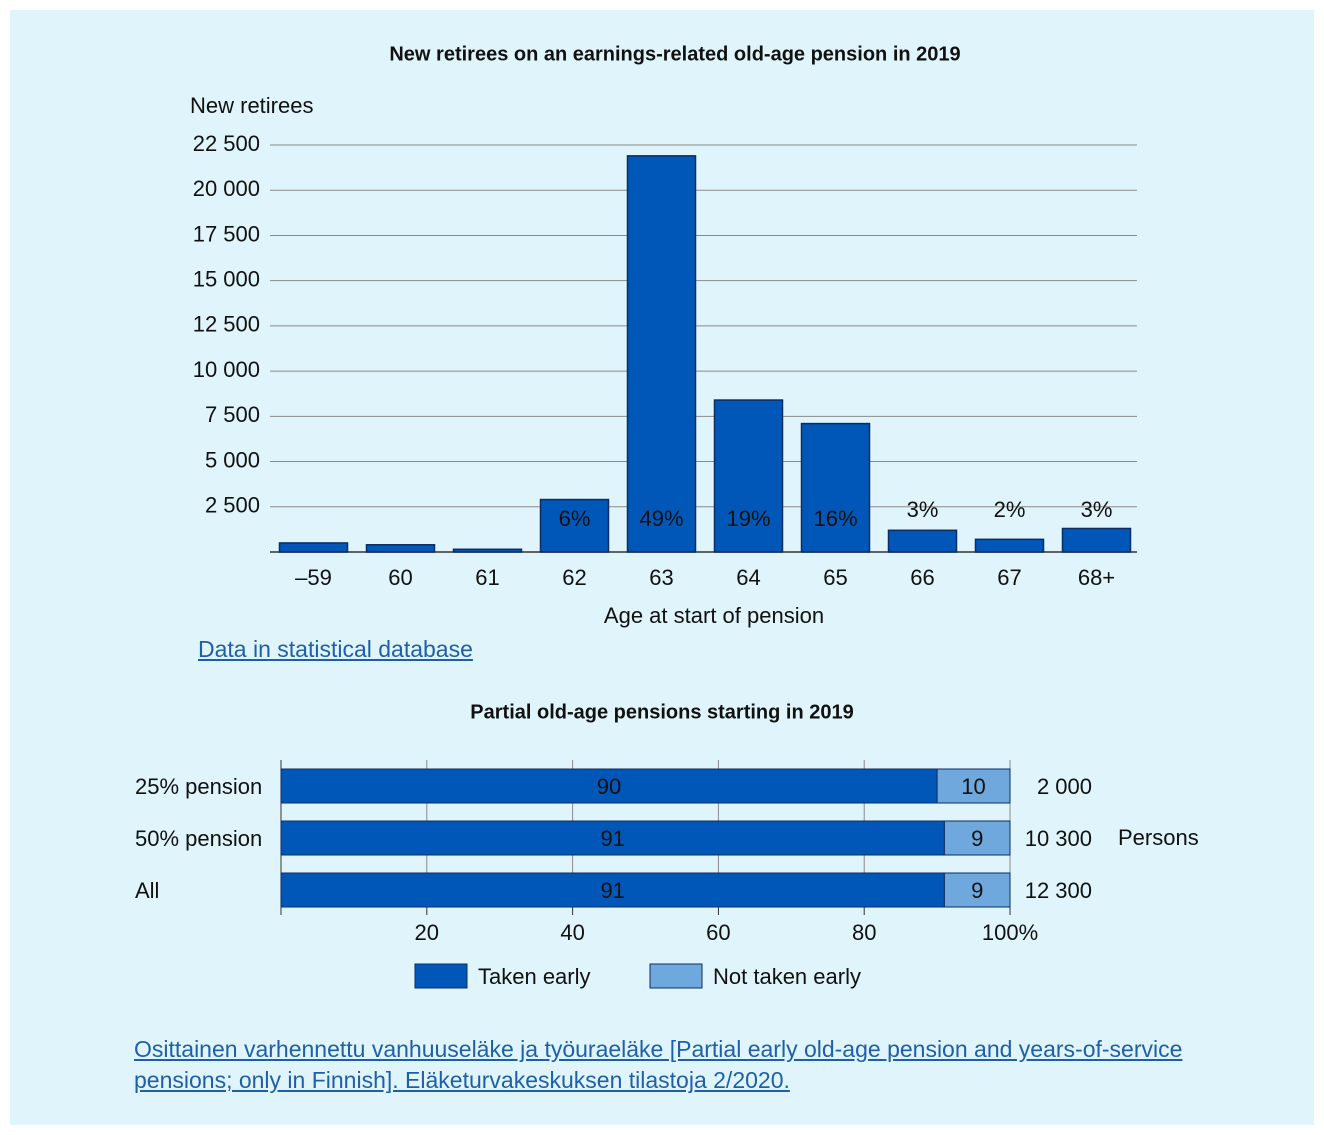 The width and height of the screenshot is (1324, 1135). What do you see at coordinates (922, 577) in the screenshot?
I see `x-tick-label: 66` at bounding box center [922, 577].